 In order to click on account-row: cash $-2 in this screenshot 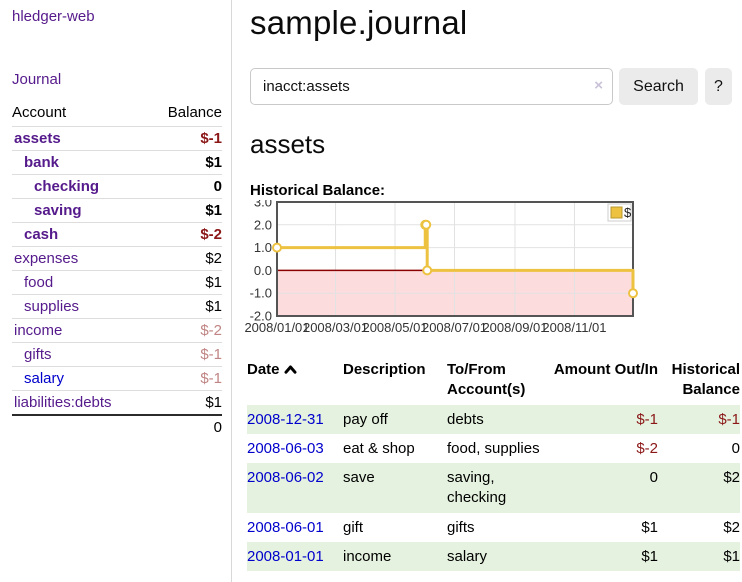, I will do `click(117, 234)`.